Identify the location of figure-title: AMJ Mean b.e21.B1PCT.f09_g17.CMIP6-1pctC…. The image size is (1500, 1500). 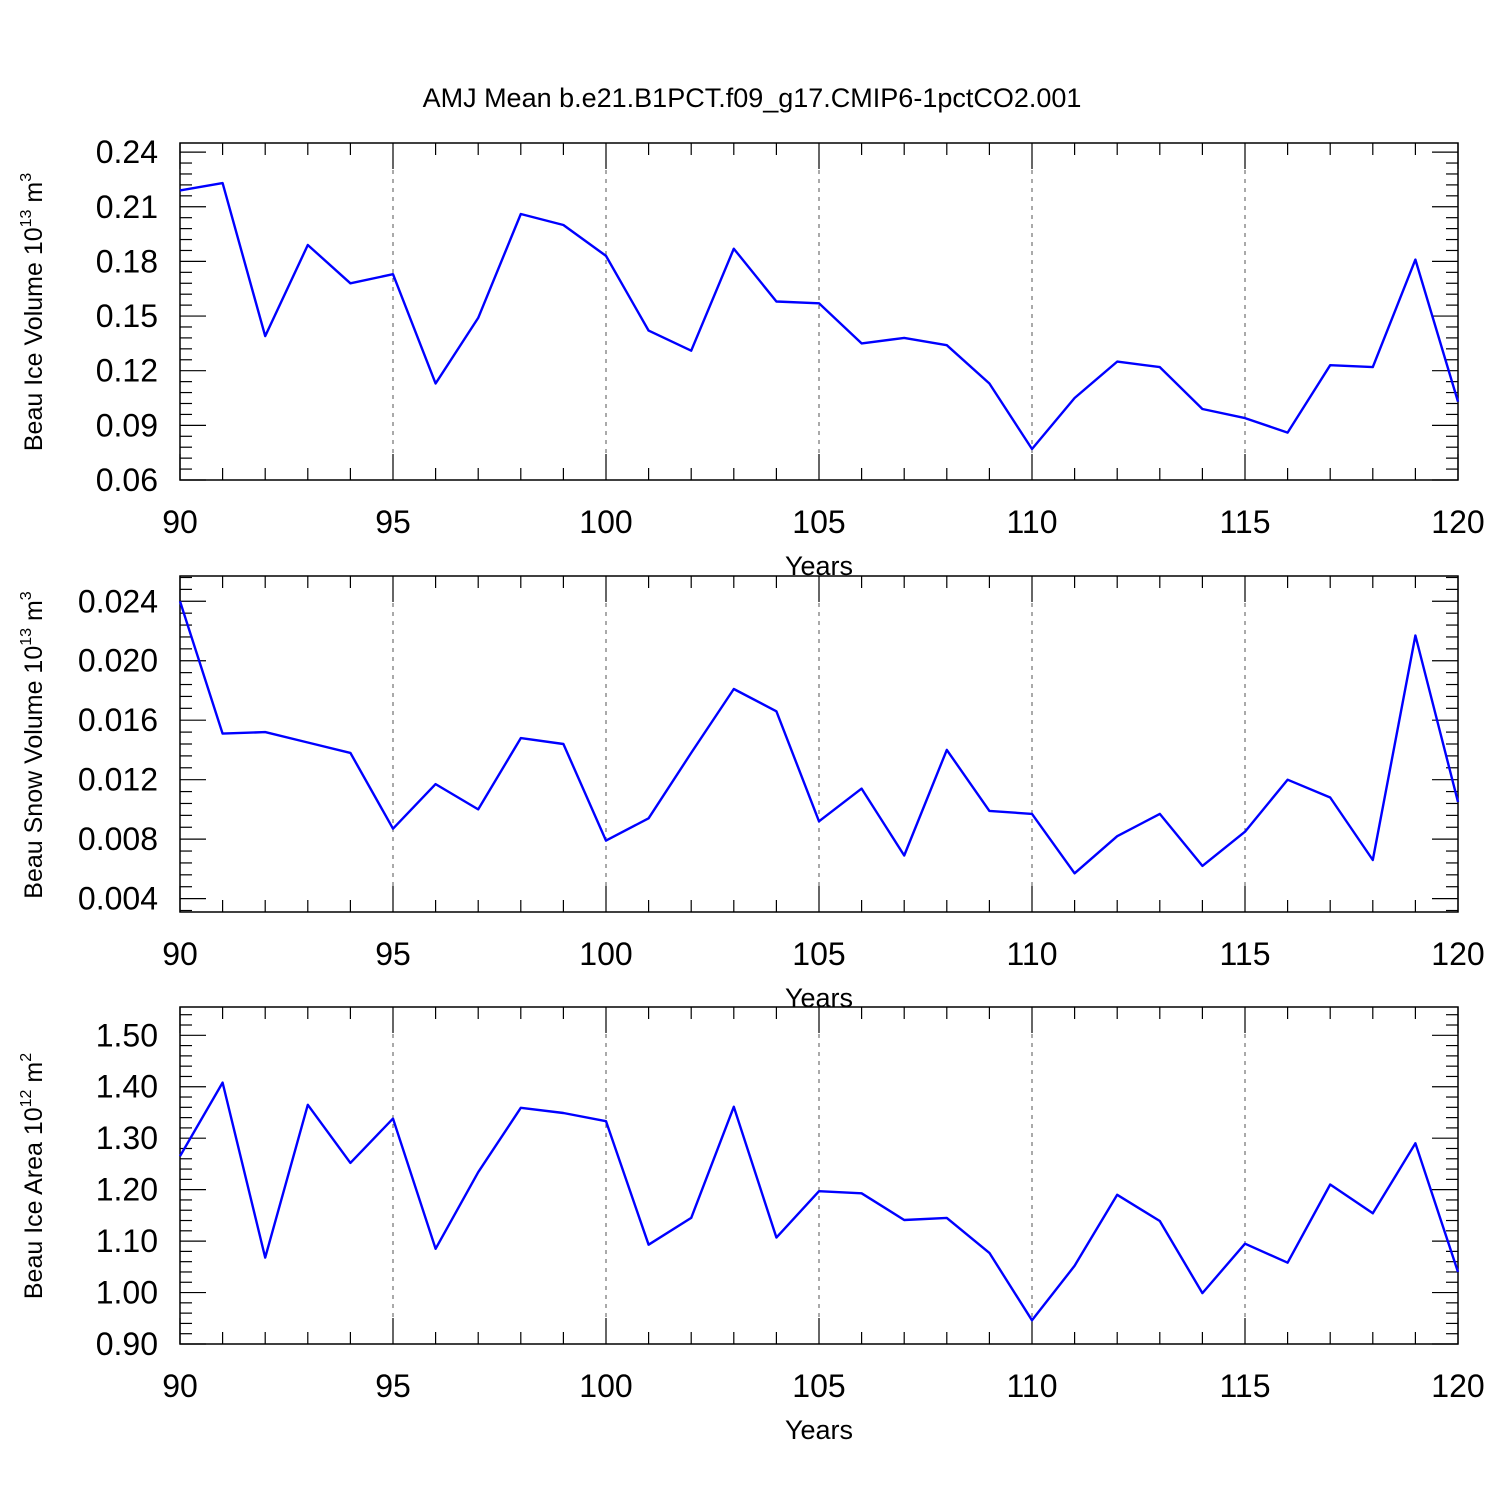
(752, 98).